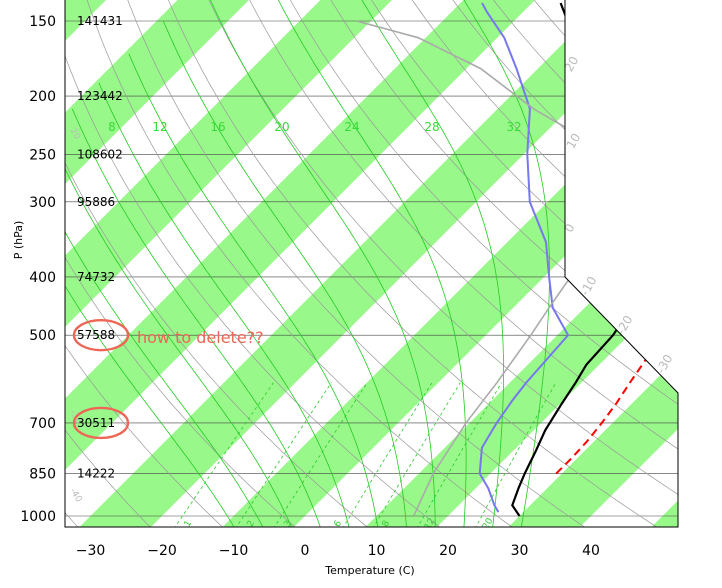 Image resolution: width=722 pixels, height=588 pixels. Describe the element at coordinates (217, 127) in the screenshot. I see `moist-adiabat-label: 16` at that location.